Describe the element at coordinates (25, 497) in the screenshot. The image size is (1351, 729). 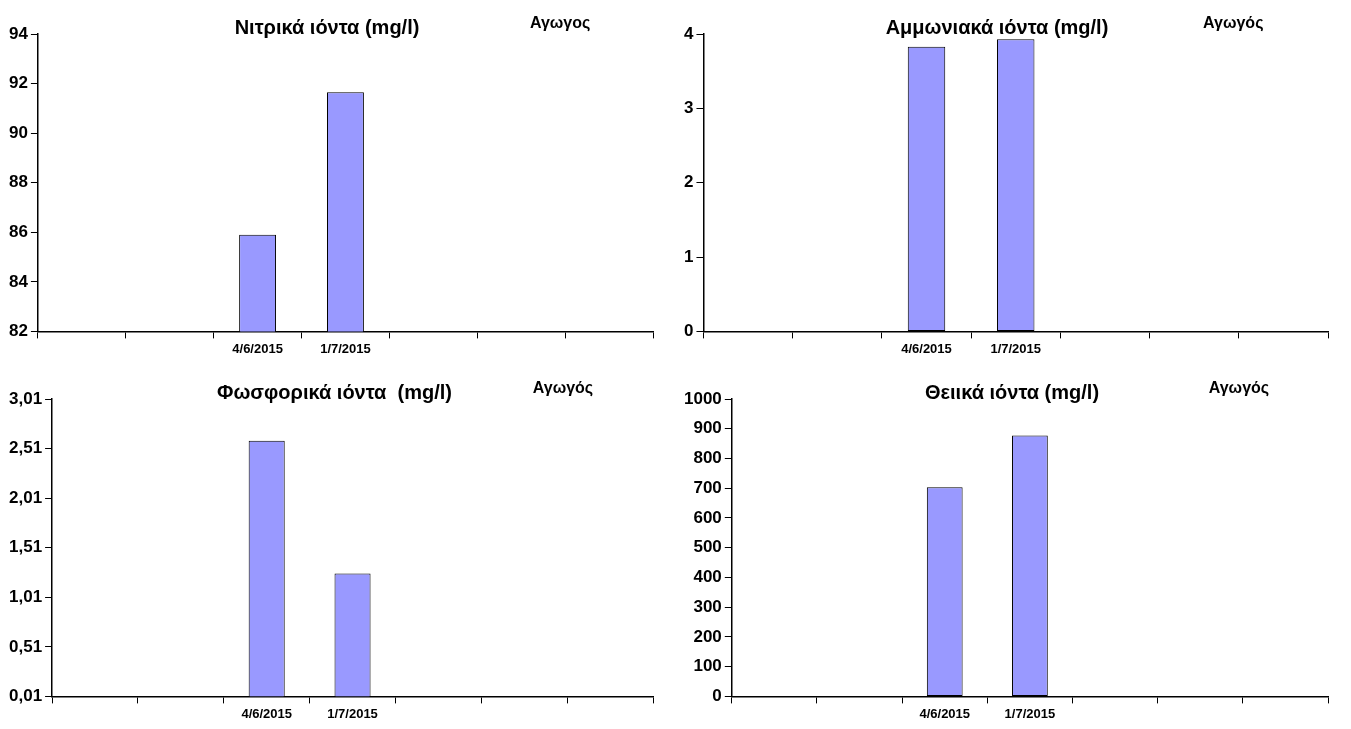
I see `y-tick-label: 2,01` at that location.